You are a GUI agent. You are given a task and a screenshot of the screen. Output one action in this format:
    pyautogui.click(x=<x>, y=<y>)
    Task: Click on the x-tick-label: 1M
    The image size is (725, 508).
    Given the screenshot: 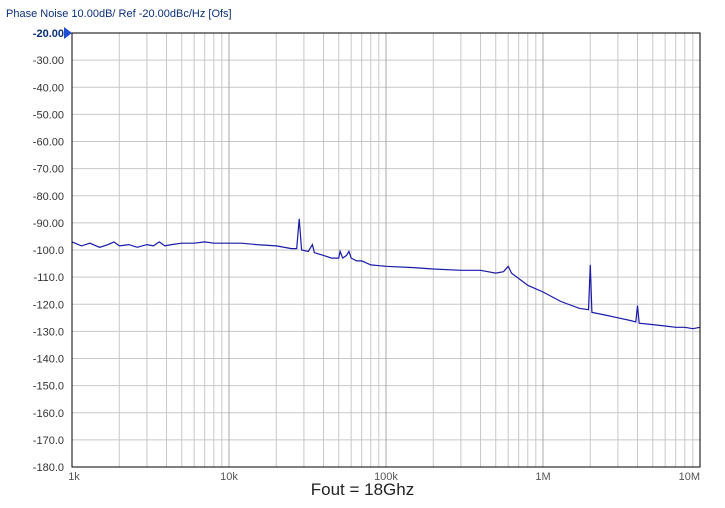 What is the action you would take?
    pyautogui.click(x=542, y=475)
    